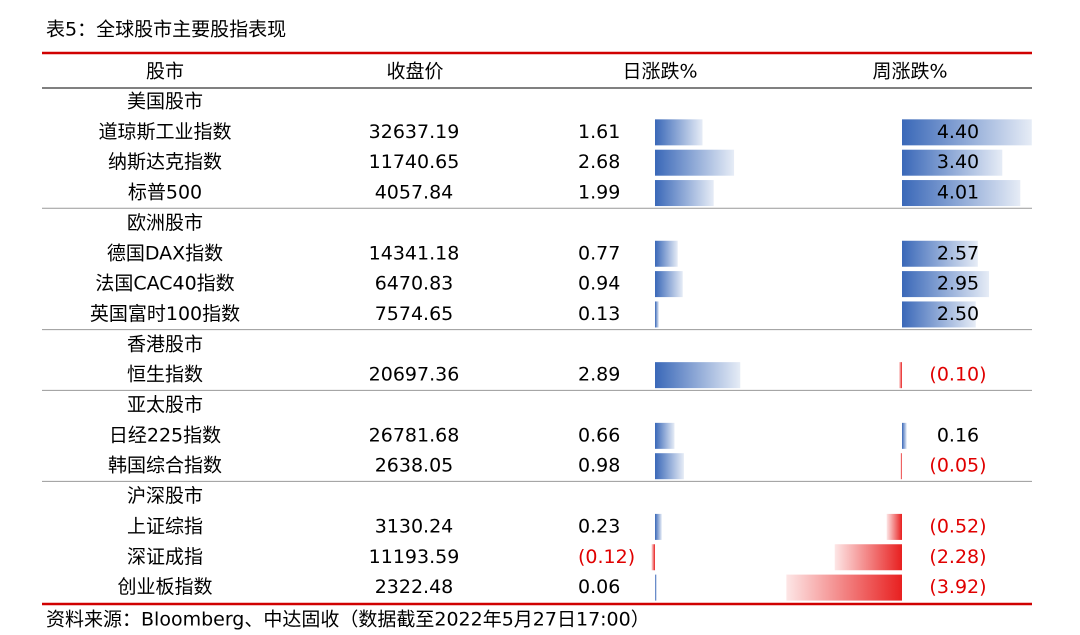 The image size is (1080, 635). I want to click on week-change-value: 4.40, so click(958, 132).